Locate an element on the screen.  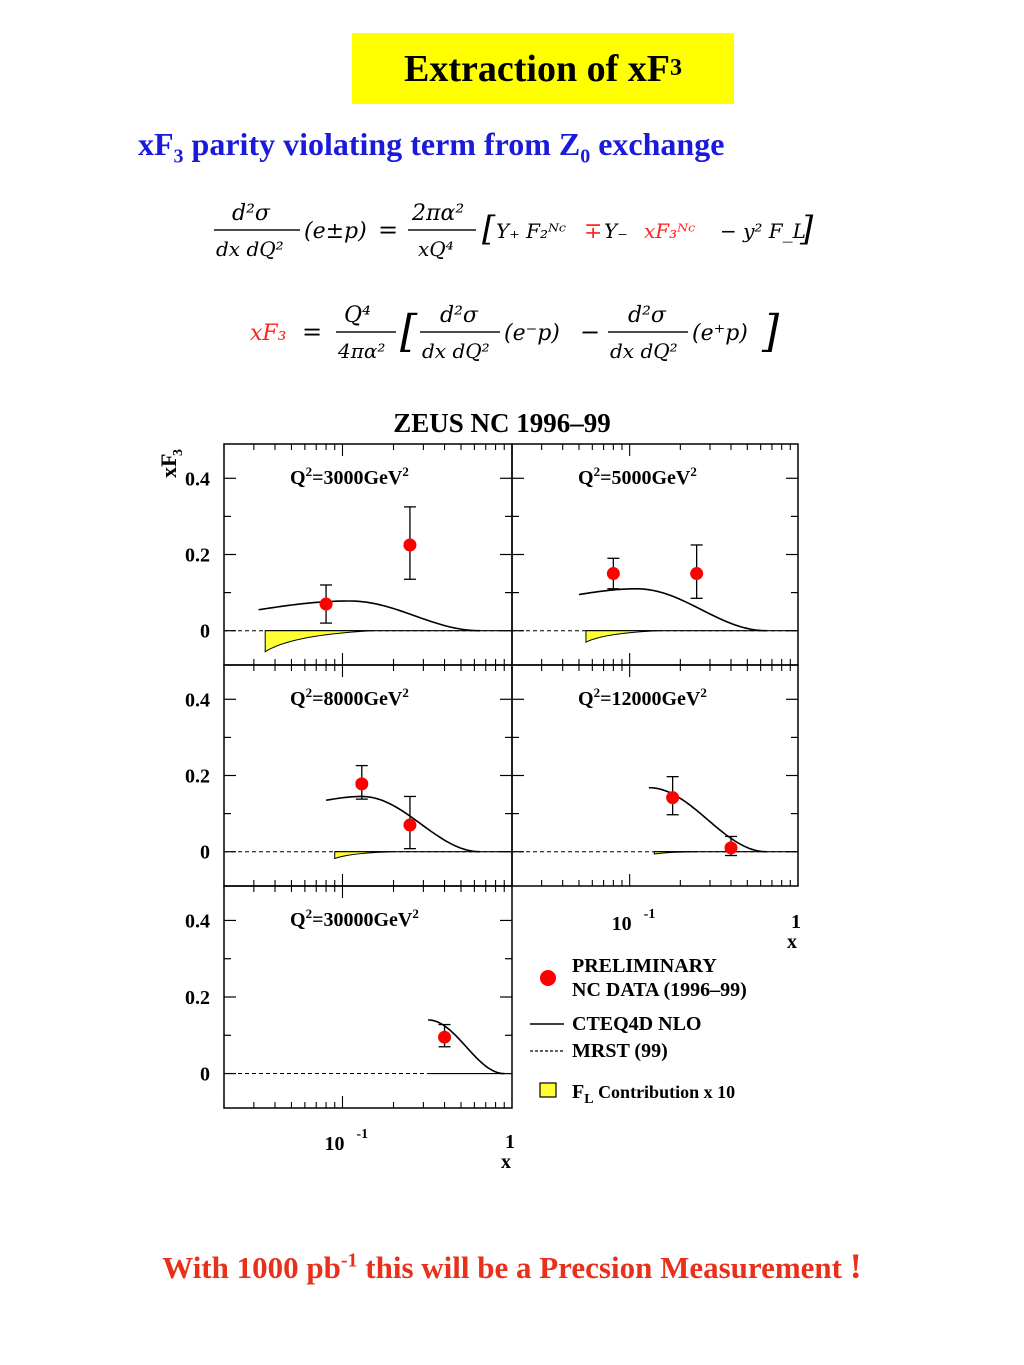
subtitle-mid: parity violating term from Z is located at coordinates (382, 144).